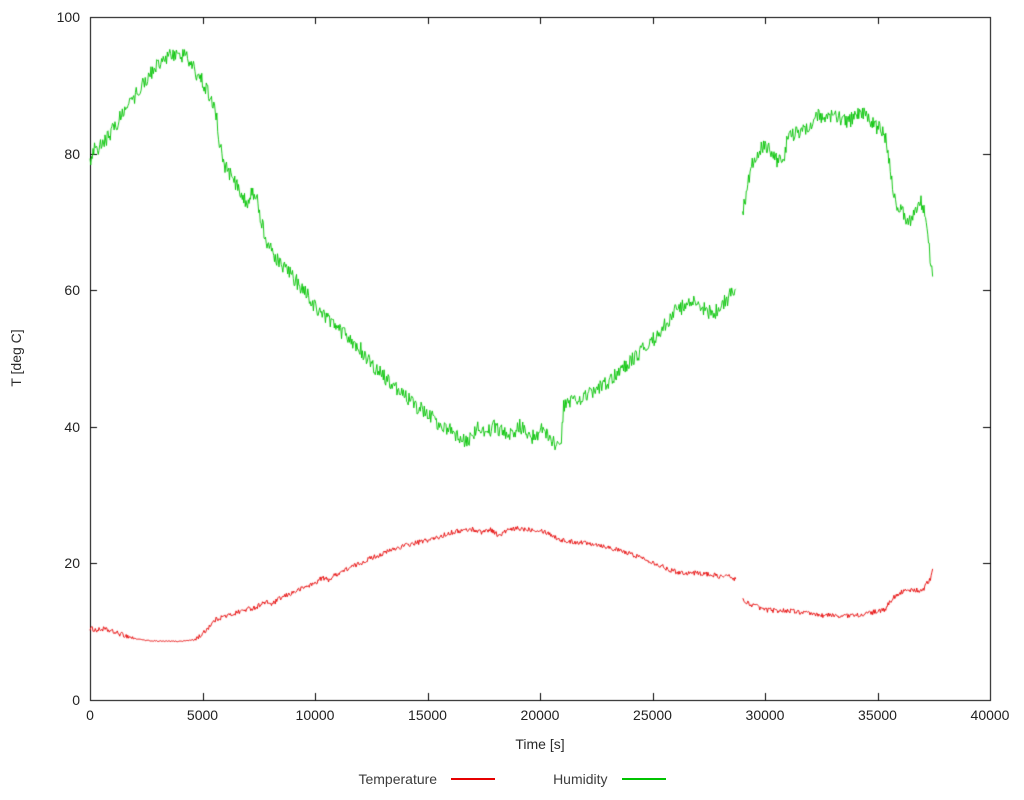 This screenshot has height=800, width=1024. Describe the element at coordinates (652, 715) in the screenshot. I see `x-tick-label: 25000` at that location.